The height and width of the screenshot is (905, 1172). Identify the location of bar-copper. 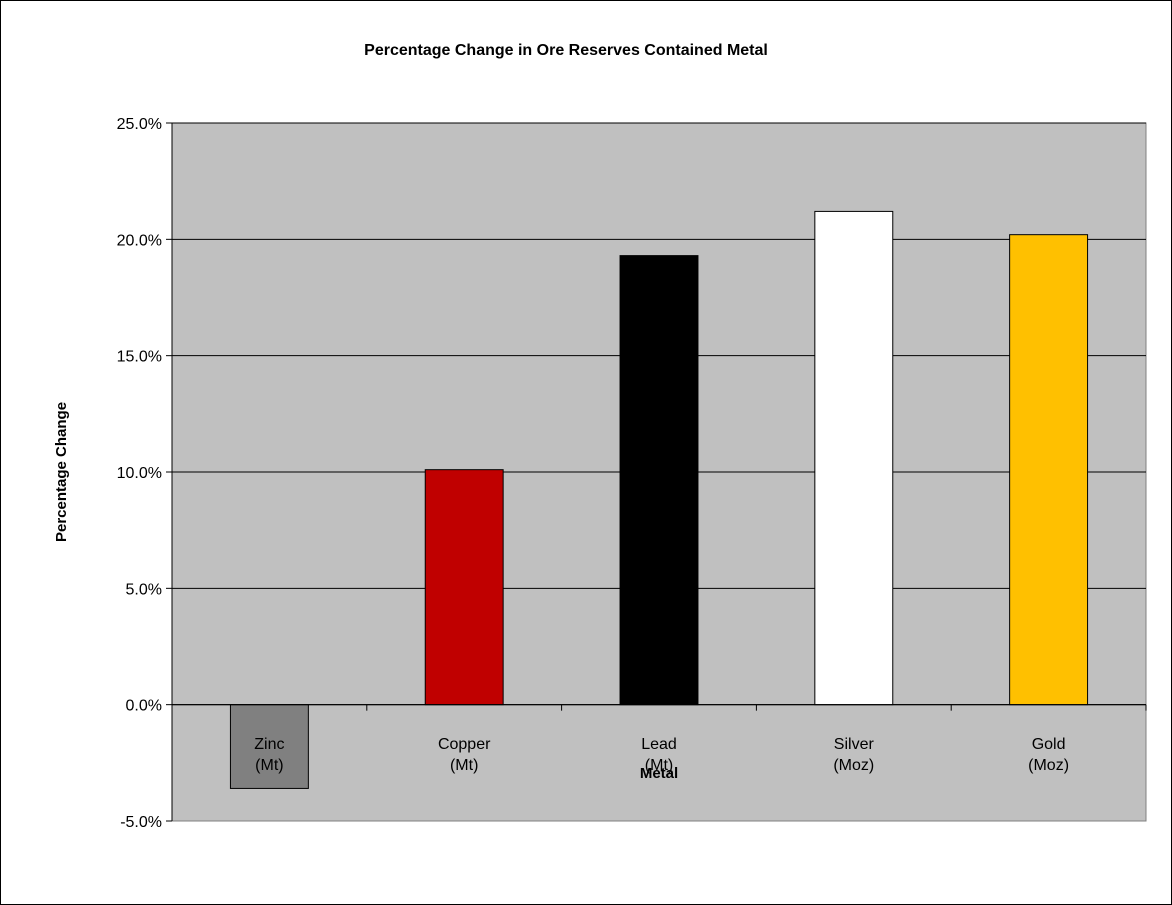
(464, 587).